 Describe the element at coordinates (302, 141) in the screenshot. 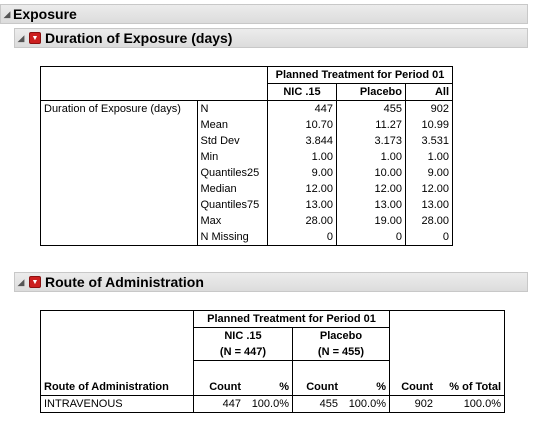

I see `cell: 3.844` at that location.